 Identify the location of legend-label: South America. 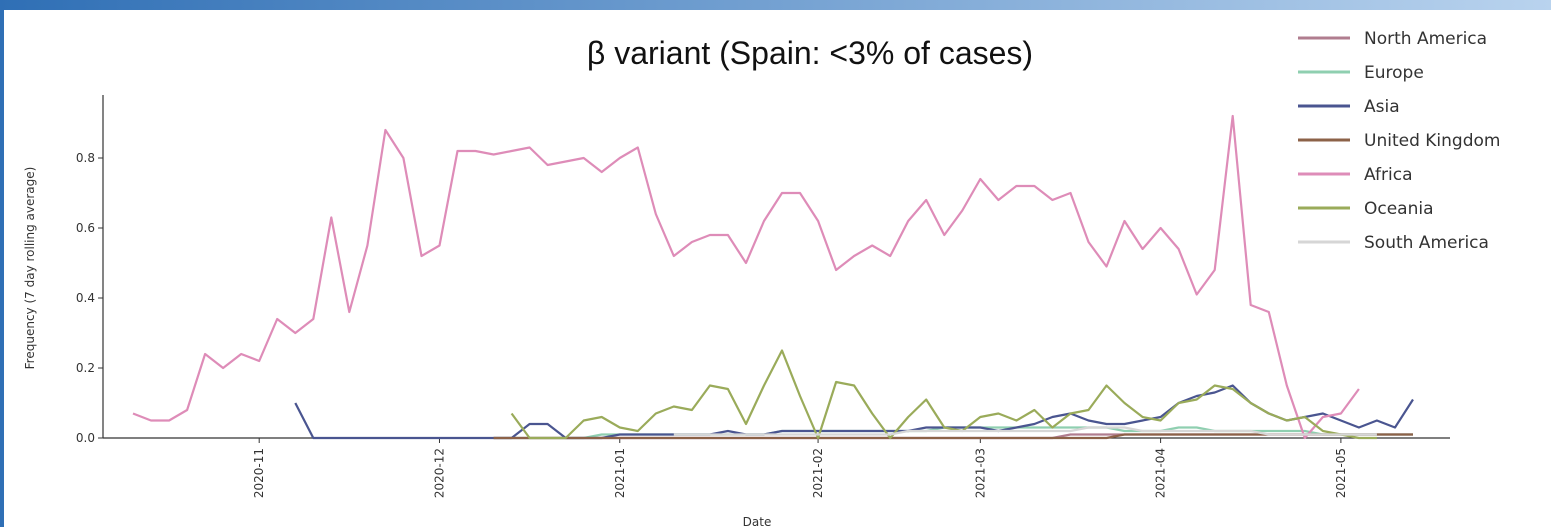
(1426, 243).